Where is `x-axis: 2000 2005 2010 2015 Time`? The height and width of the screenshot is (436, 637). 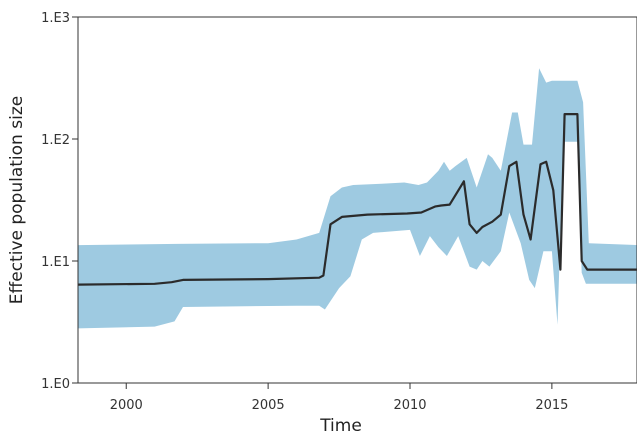 x-axis: 2000 2005 2010 2015 Time is located at coordinates (339, 409).